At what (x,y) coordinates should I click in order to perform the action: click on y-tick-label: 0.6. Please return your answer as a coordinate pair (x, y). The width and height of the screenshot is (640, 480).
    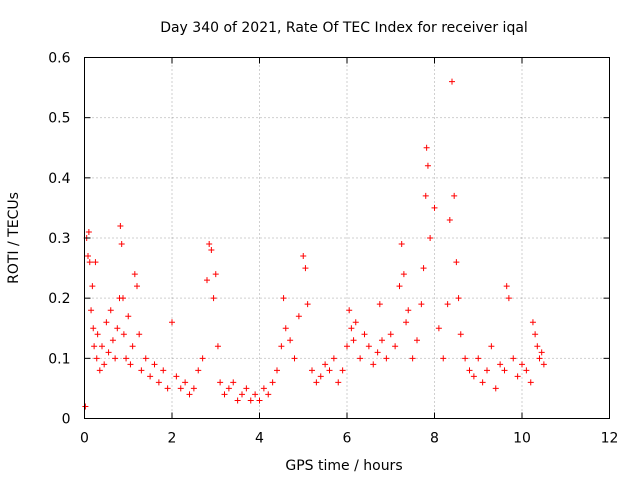
    Looking at the image, I should click on (59, 59).